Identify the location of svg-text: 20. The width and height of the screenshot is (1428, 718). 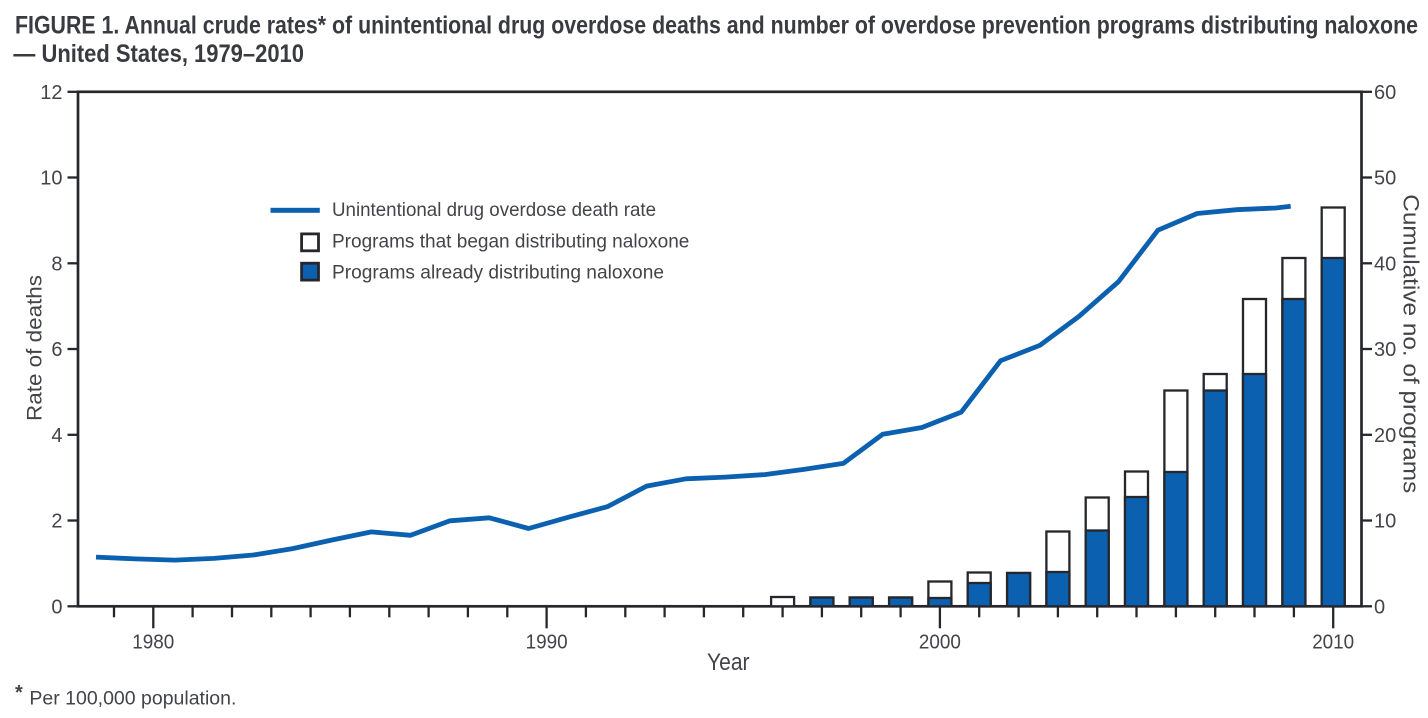
(1385, 436).